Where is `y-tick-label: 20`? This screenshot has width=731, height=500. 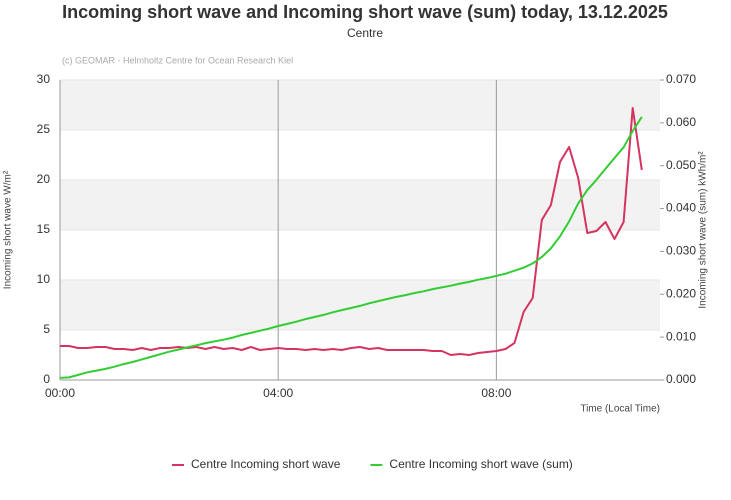 y-tick-label: 20 is located at coordinates (44, 179).